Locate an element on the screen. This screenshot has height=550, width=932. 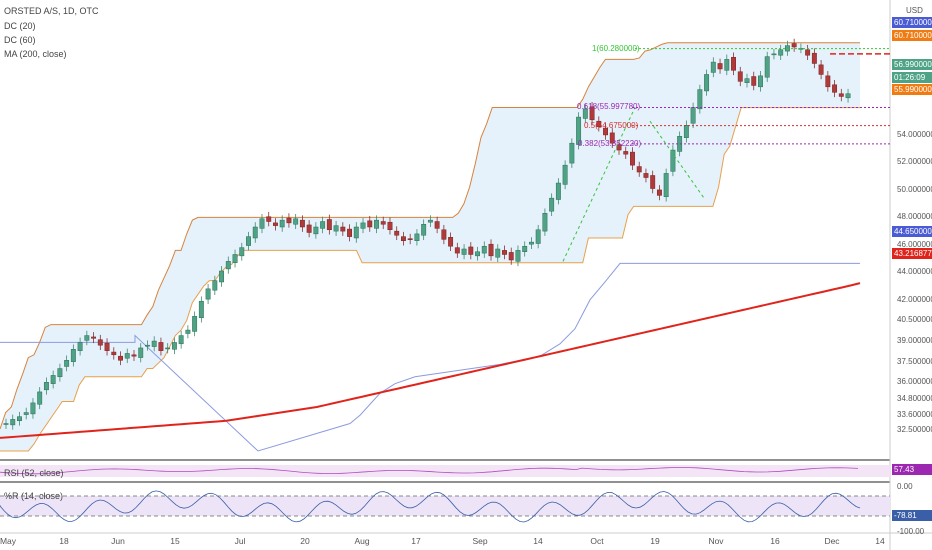
wr-tick-0: 0.00 is located at coordinates (905, 486).